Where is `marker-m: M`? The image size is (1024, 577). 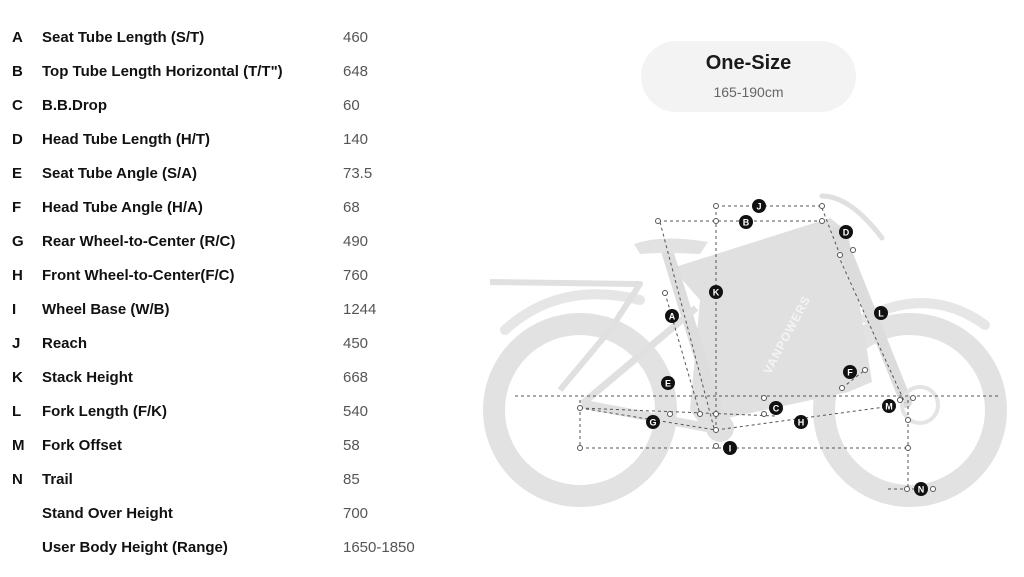
marker-m: M is located at coordinates (889, 406).